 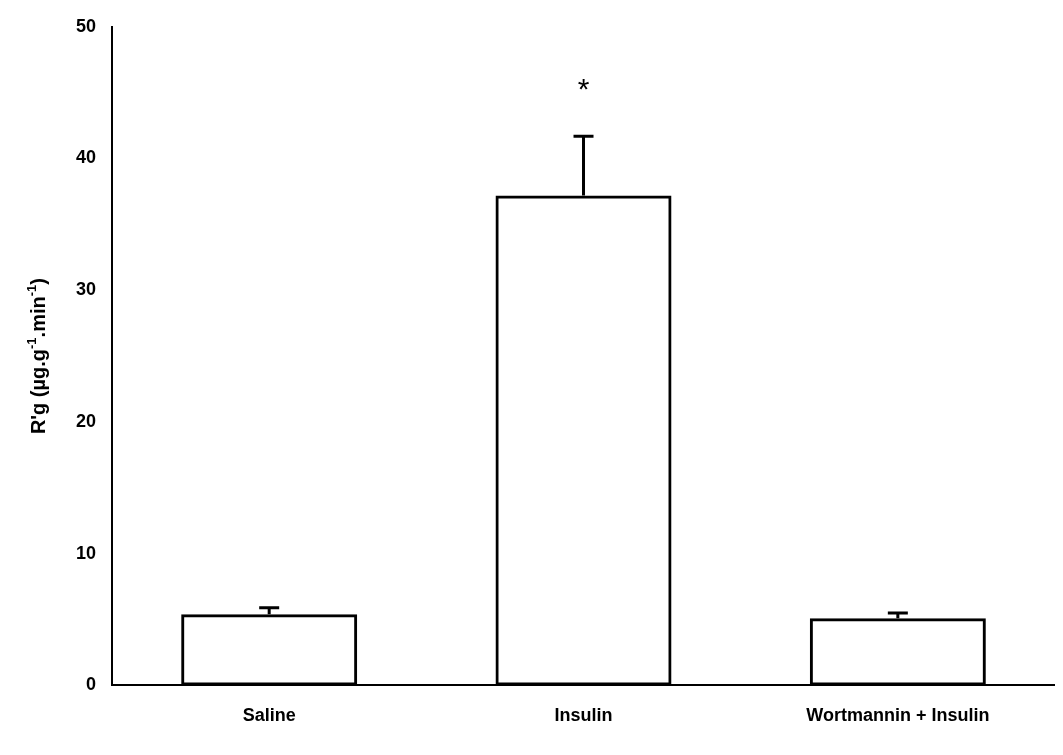 I want to click on y-tick-label: 50, so click(x=86, y=25).